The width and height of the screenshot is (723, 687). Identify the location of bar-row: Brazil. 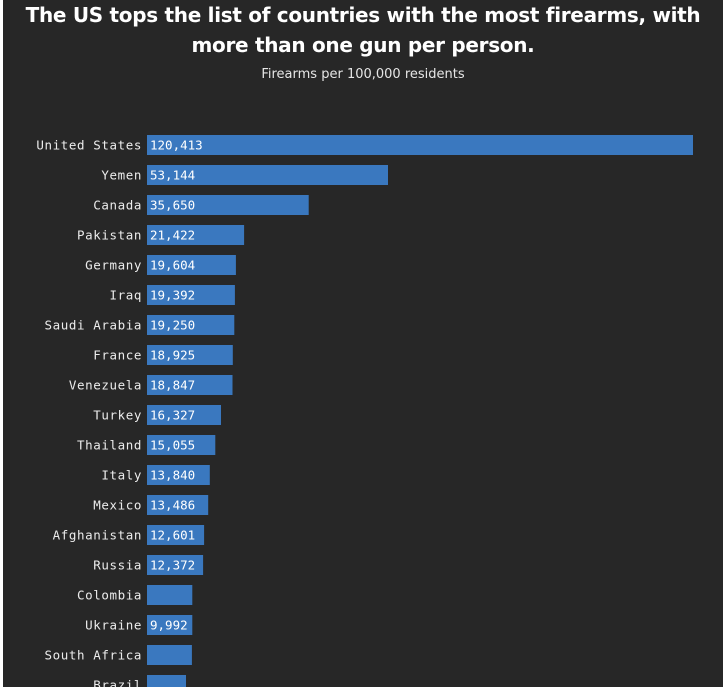
(139, 681).